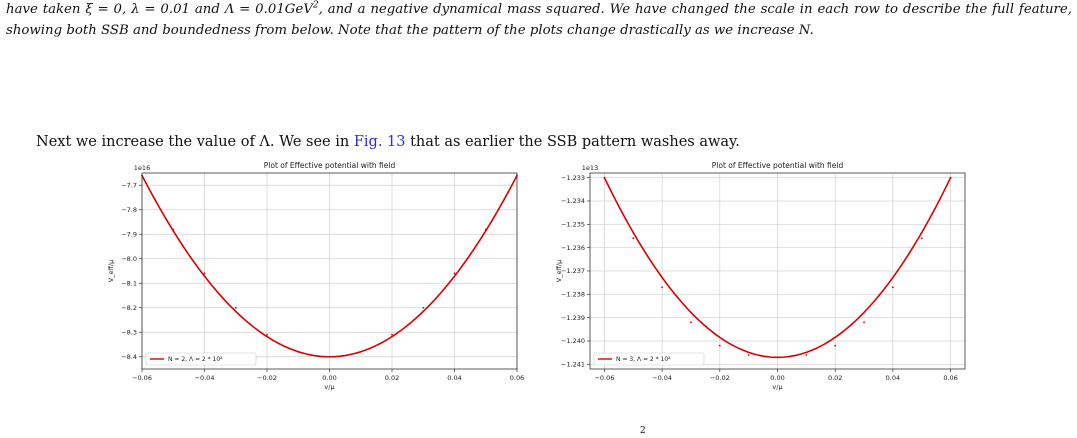  What do you see at coordinates (643, 431) in the screenshot?
I see `footer-fragment: 2` at bounding box center [643, 431].